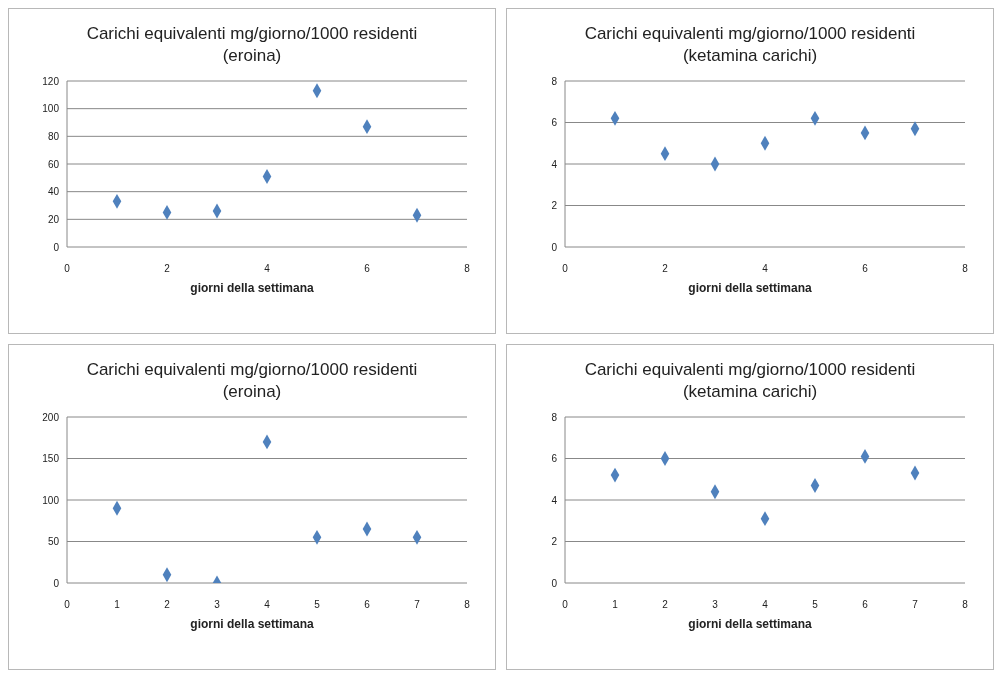 Image resolution: width=1007 pixels, height=690 pixels. I want to click on y-tick-label: 200, so click(51, 417).